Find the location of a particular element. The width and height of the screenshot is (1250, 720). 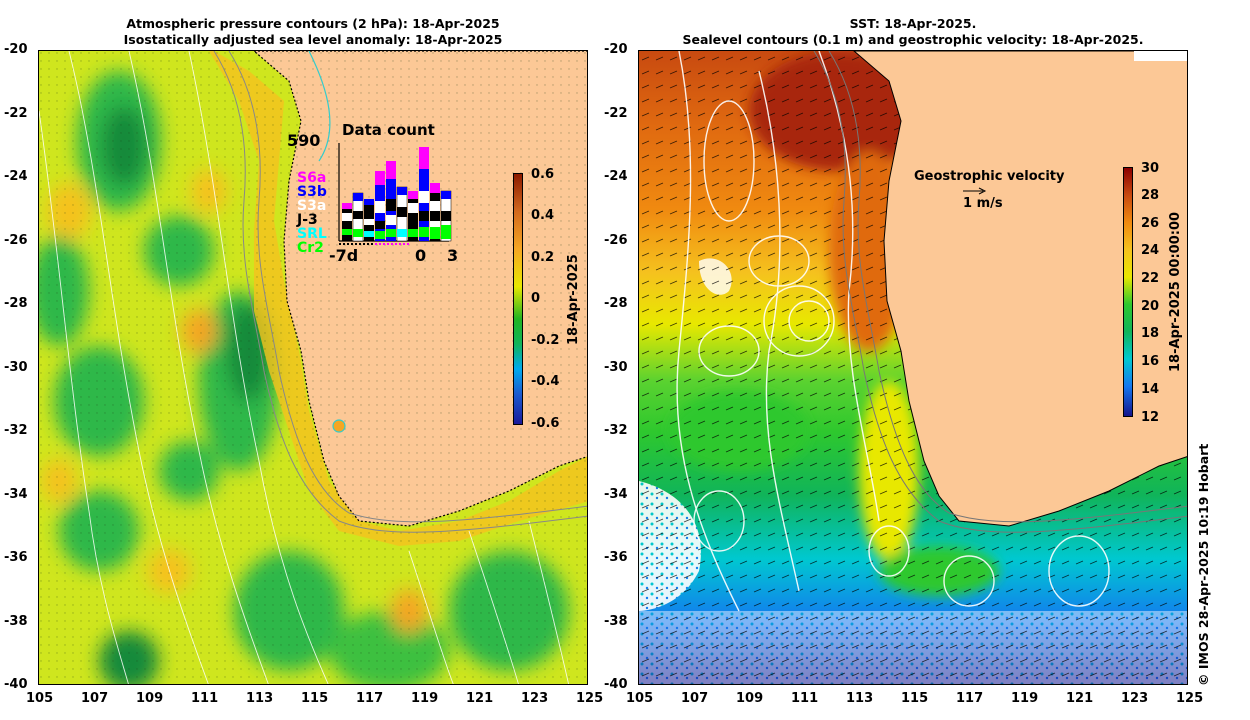

left-cb-tick-6: -0.6 is located at coordinates (545, 423).